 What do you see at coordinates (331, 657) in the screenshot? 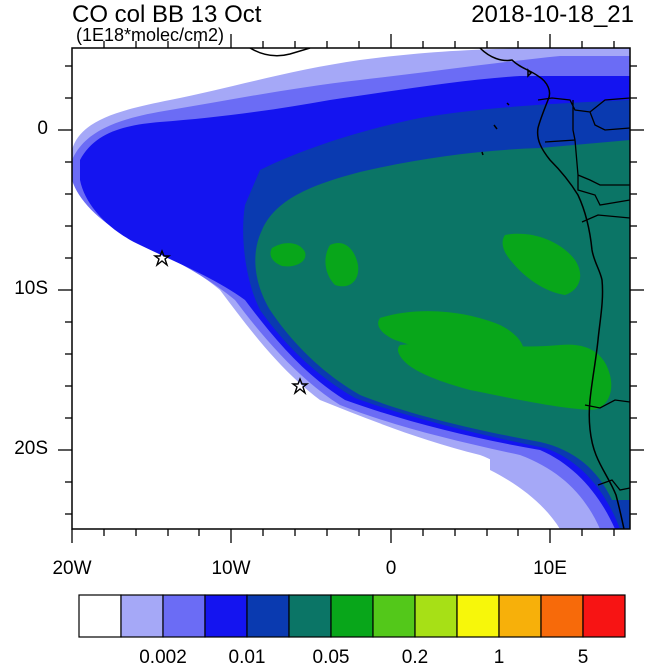
I see `colorbar-label-2: 0.05` at bounding box center [331, 657].